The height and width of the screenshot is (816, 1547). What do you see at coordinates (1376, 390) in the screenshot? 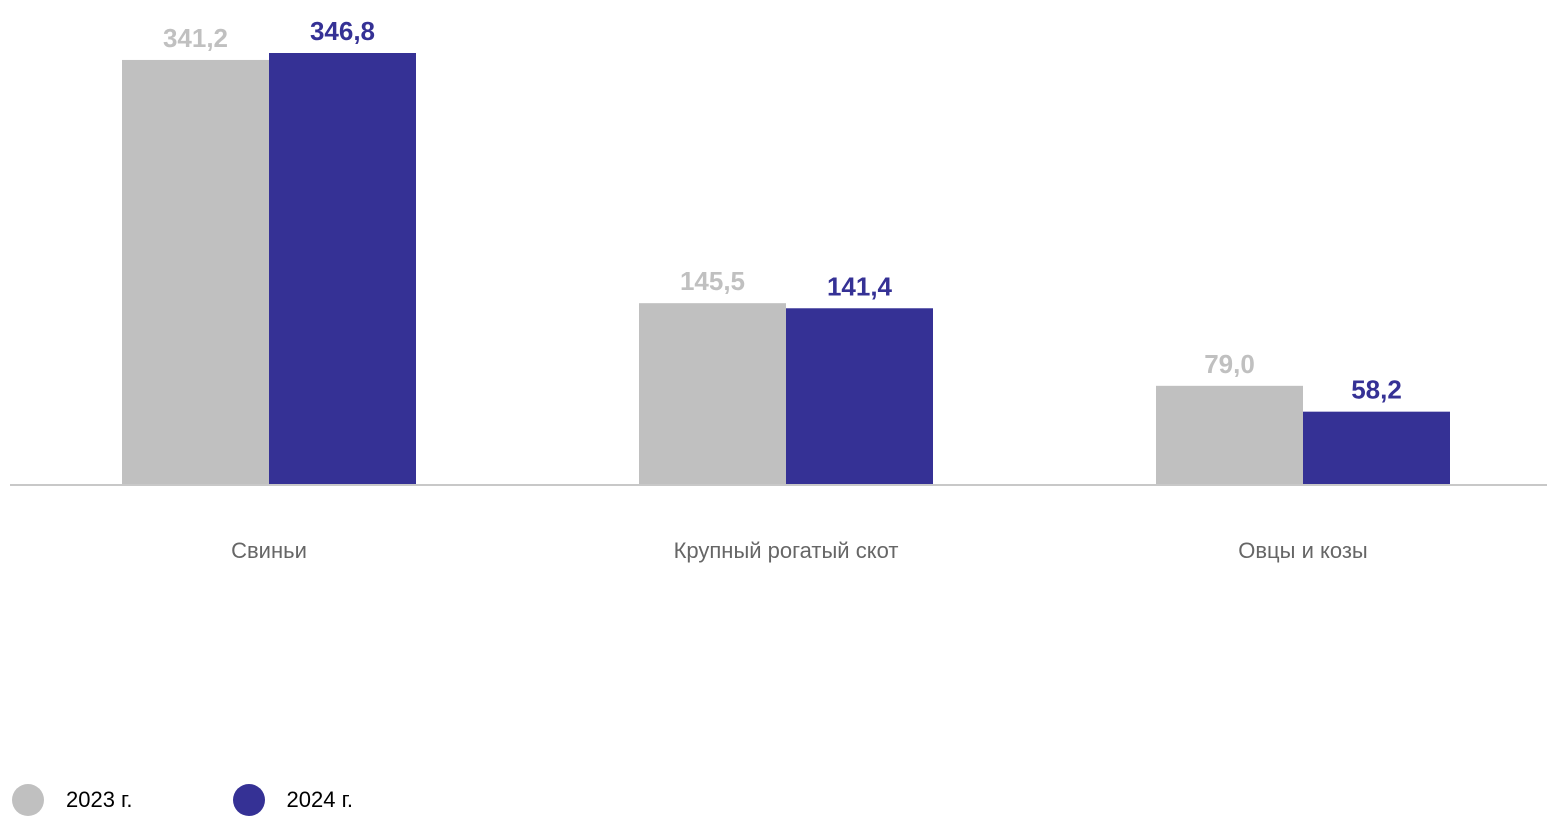
I see `data-label-ovtsy-kozy-2024: 58,2` at bounding box center [1376, 390].